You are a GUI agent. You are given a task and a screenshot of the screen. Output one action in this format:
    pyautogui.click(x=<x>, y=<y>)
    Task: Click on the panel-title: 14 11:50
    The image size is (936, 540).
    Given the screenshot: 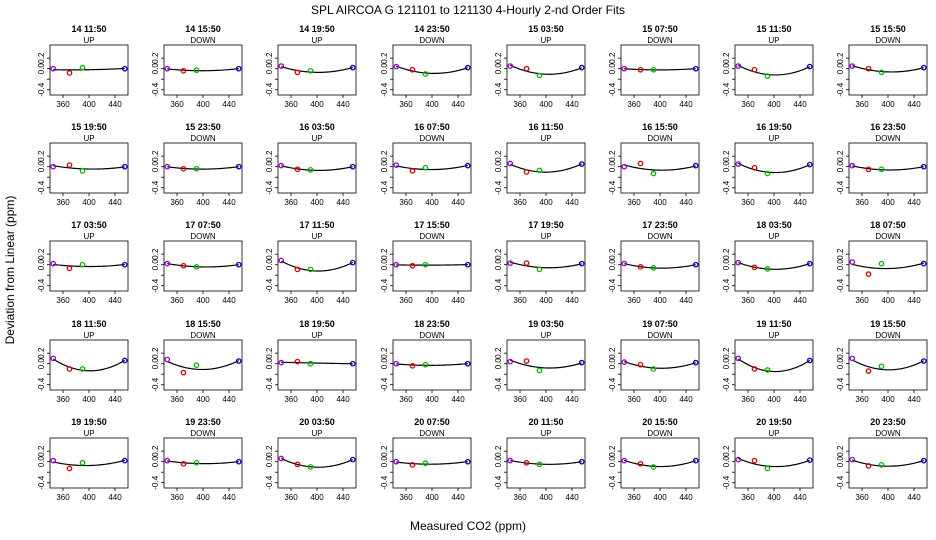 What is the action you would take?
    pyautogui.click(x=88, y=29)
    